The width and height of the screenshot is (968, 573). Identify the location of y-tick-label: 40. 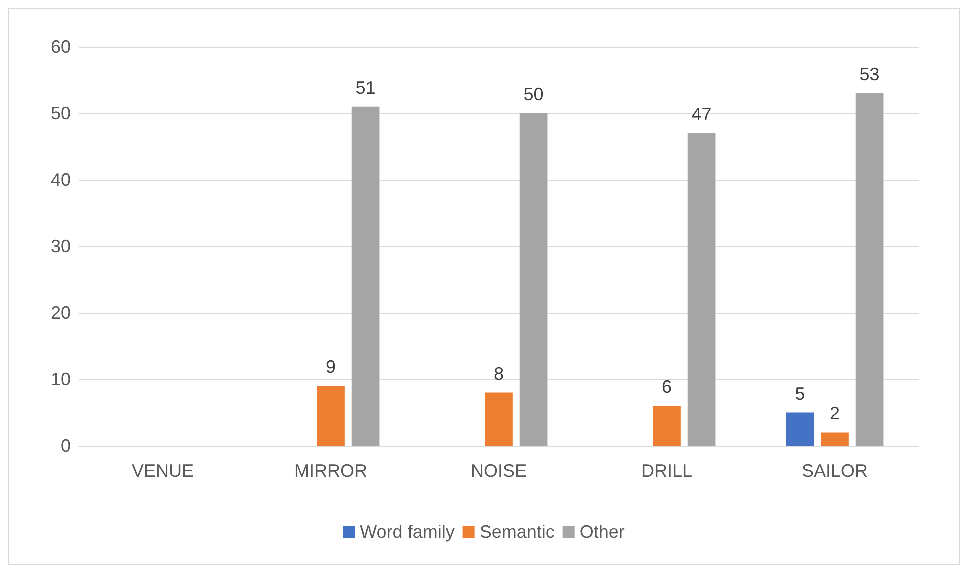
(60, 180).